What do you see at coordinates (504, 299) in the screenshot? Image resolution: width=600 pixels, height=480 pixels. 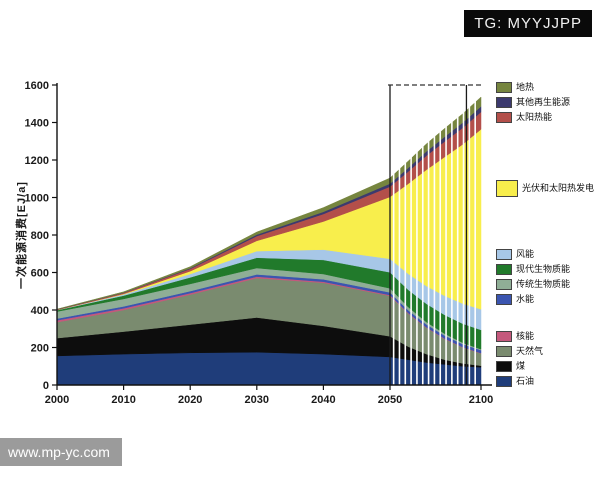 I see `legend-swatch-hydro` at bounding box center [504, 299].